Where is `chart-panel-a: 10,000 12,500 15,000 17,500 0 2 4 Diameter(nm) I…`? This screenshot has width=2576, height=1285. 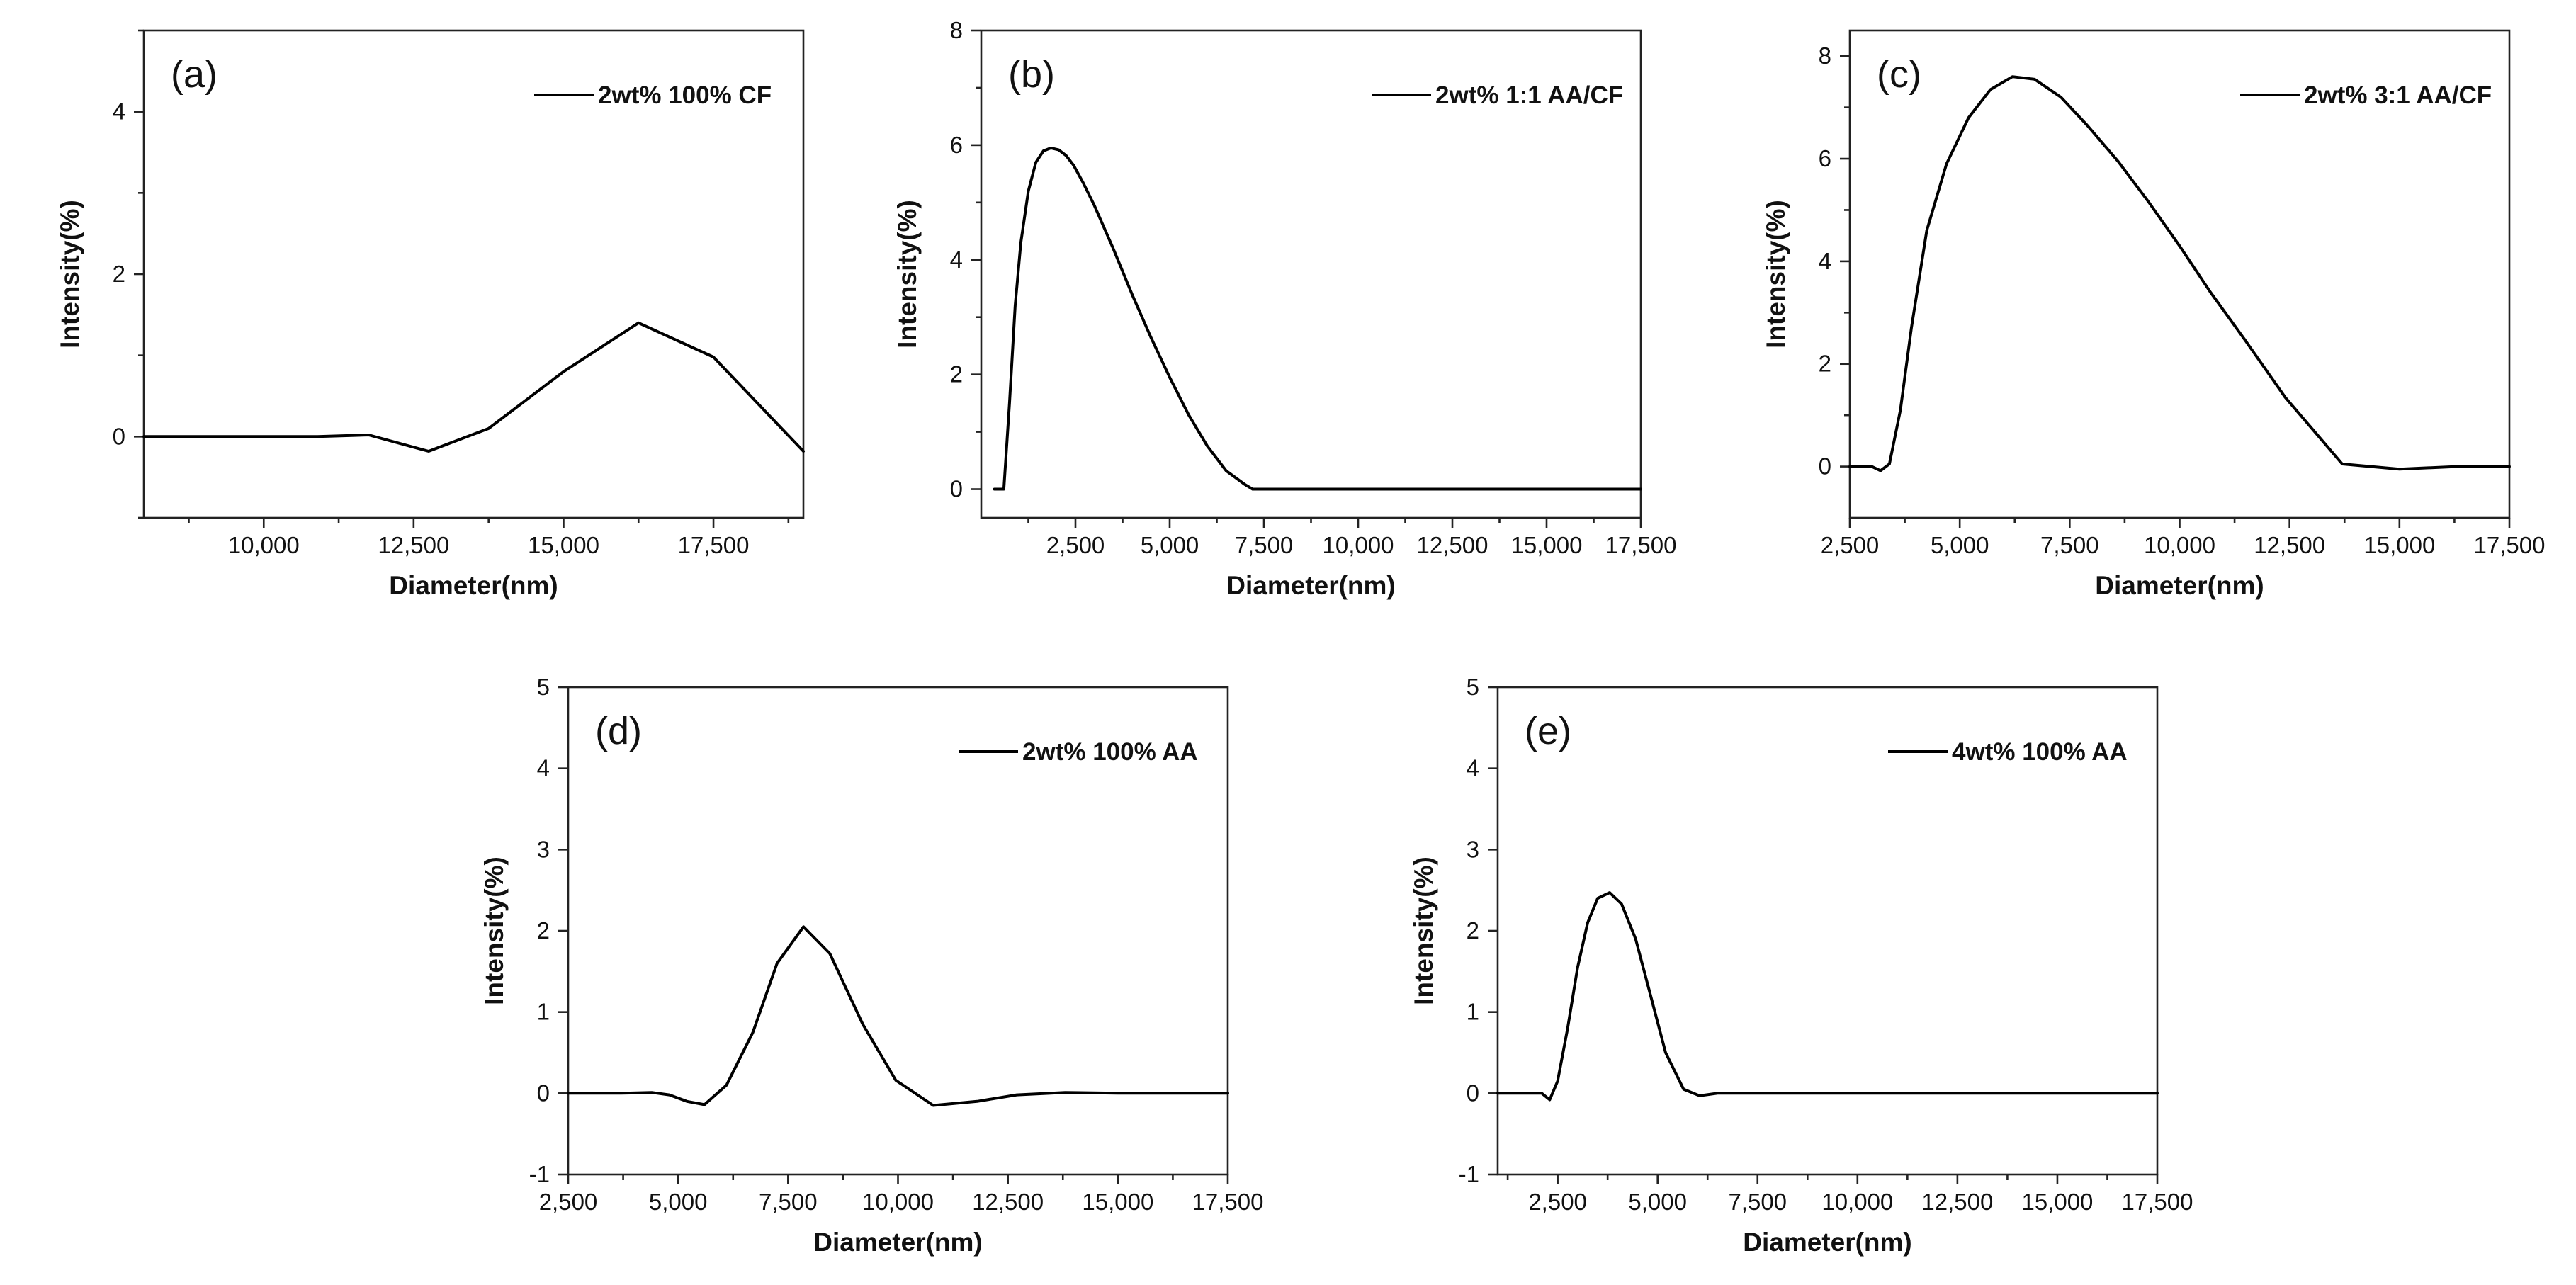
chart-panel-a: 10,000 12,500 15,000 17,500 0 2 4 Diameter(nm) I… is located at coordinates (430, 314).